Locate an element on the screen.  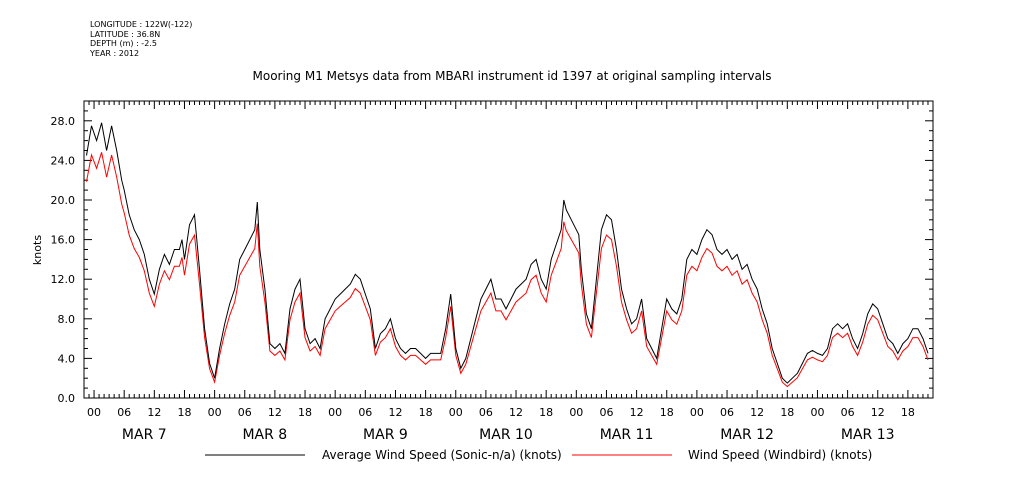
y-tick-label: 0.0 is located at coordinates (67, 398).